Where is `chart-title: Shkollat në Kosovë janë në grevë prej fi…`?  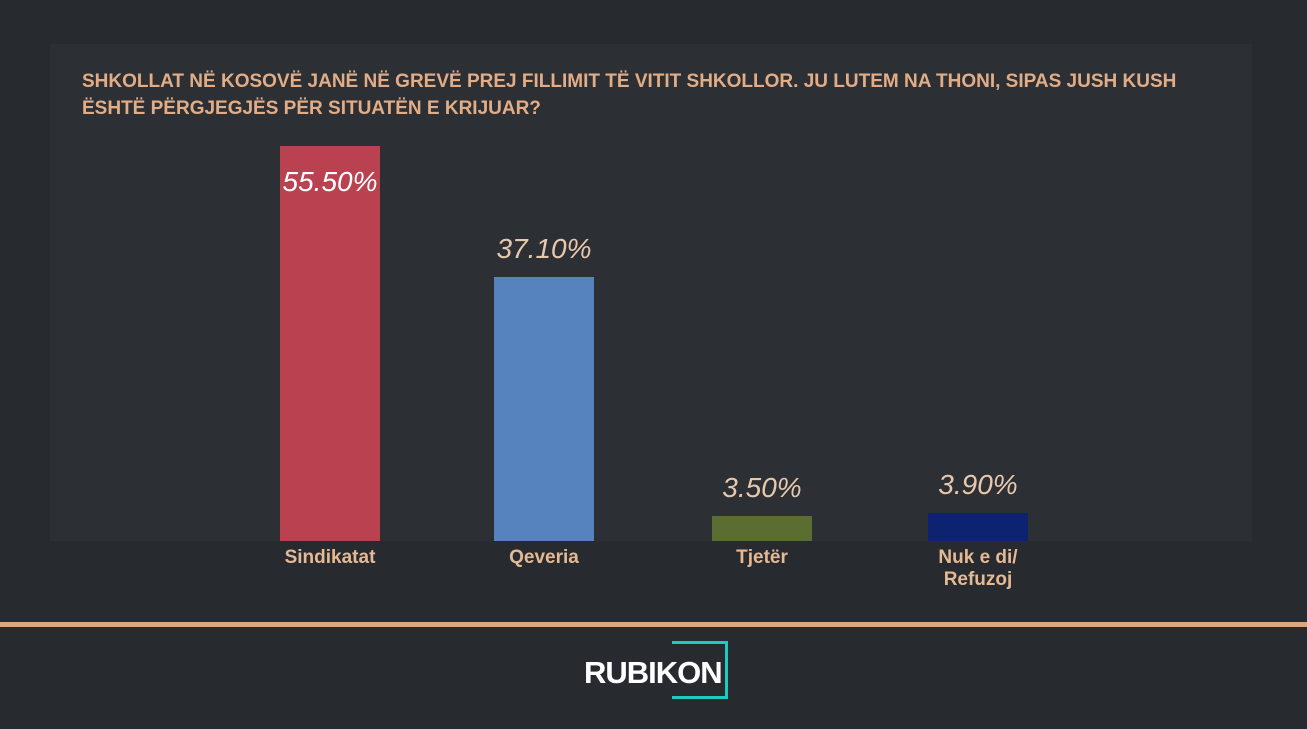 chart-title: Shkollat në Kosovë janë në grevë prej fi… is located at coordinates (629, 95).